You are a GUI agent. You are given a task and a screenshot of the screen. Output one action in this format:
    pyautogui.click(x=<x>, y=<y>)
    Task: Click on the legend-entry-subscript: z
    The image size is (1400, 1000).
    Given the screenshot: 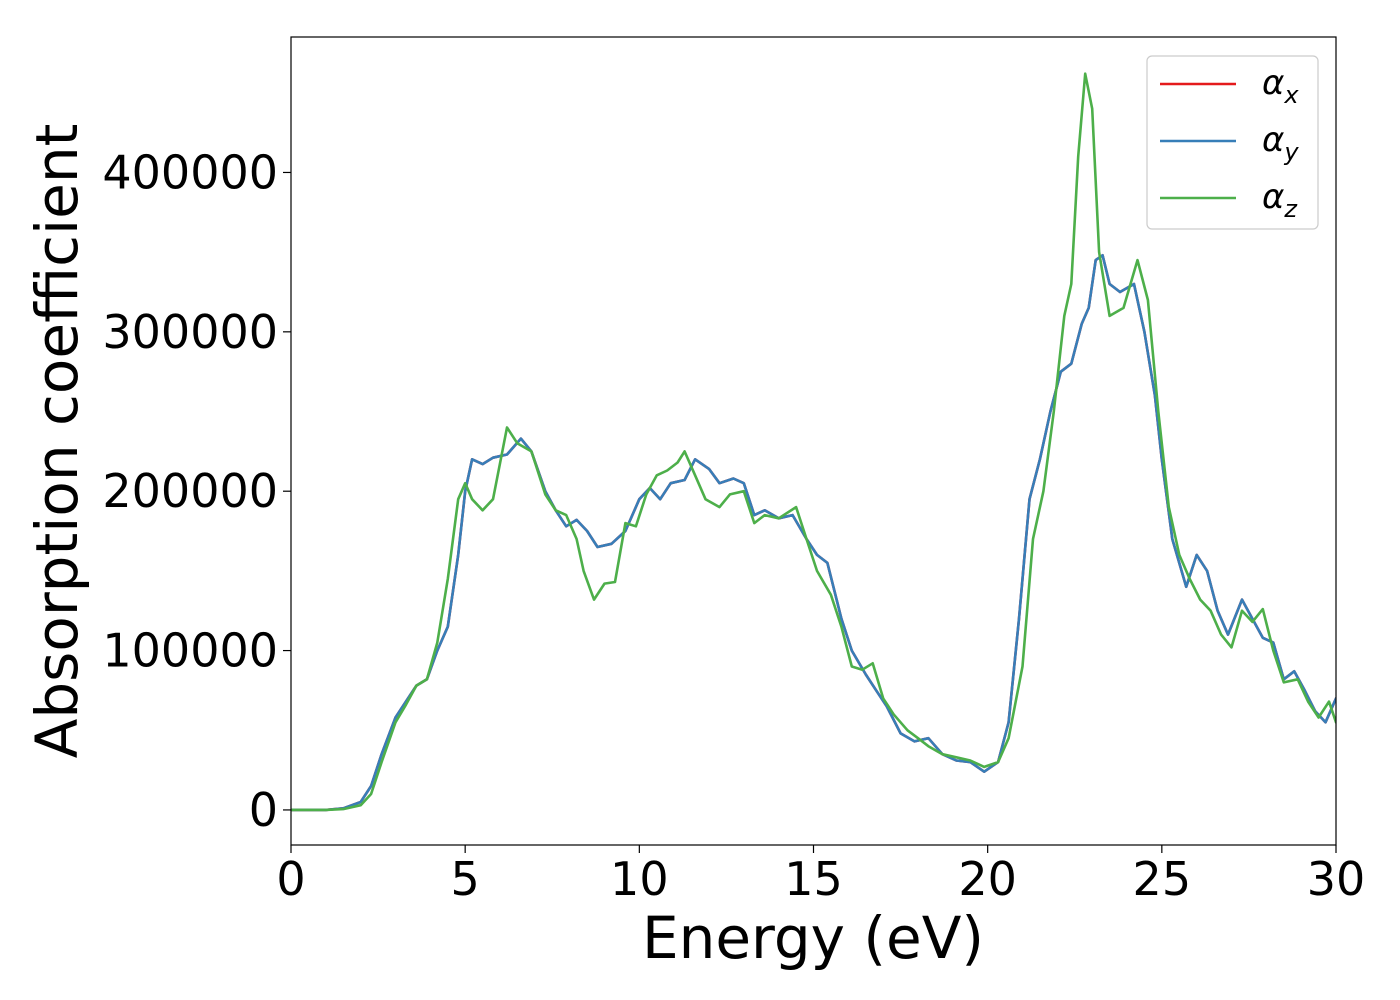 What is the action you would take?
    pyautogui.click(x=1290, y=209)
    